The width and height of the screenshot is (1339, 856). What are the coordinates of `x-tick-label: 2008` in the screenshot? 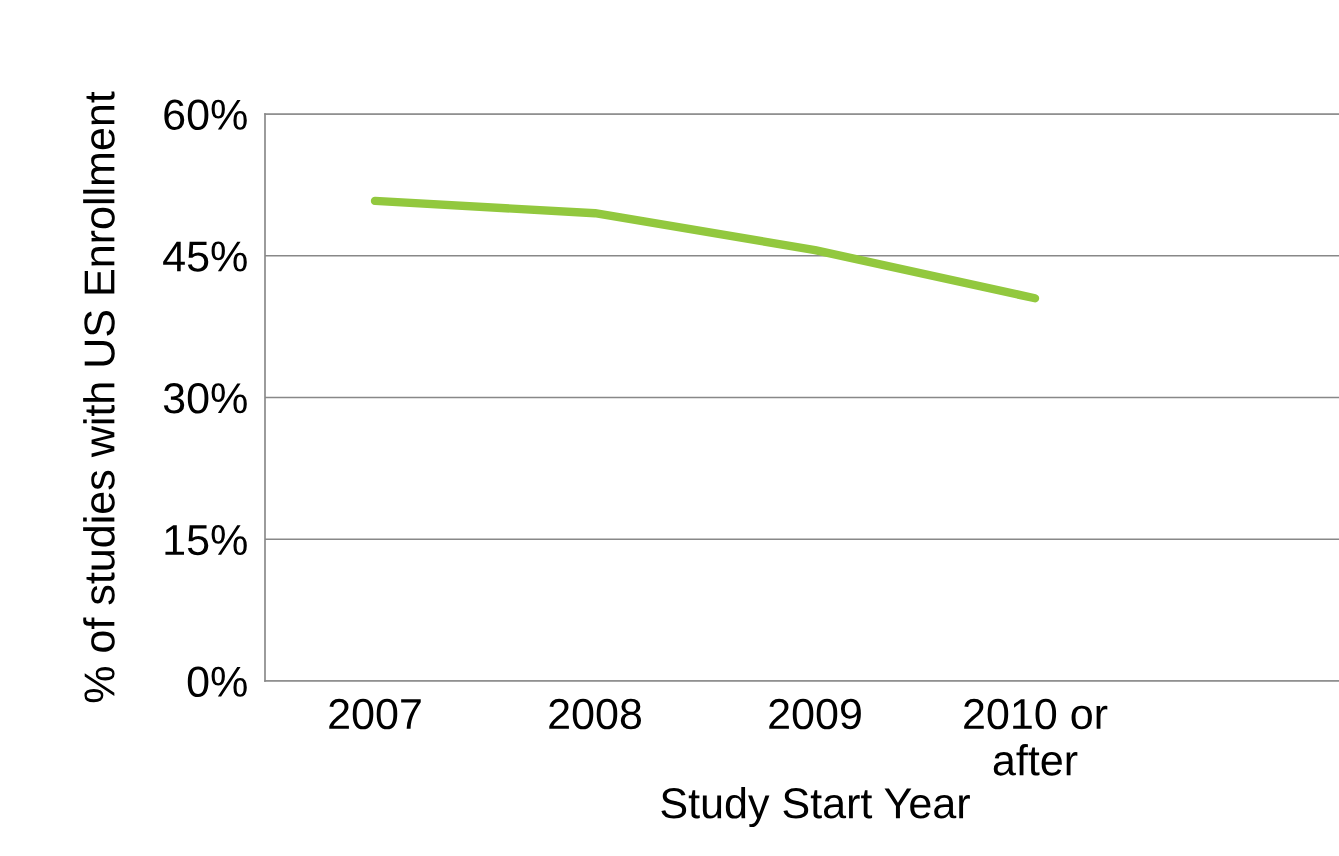 It's located at (595, 714).